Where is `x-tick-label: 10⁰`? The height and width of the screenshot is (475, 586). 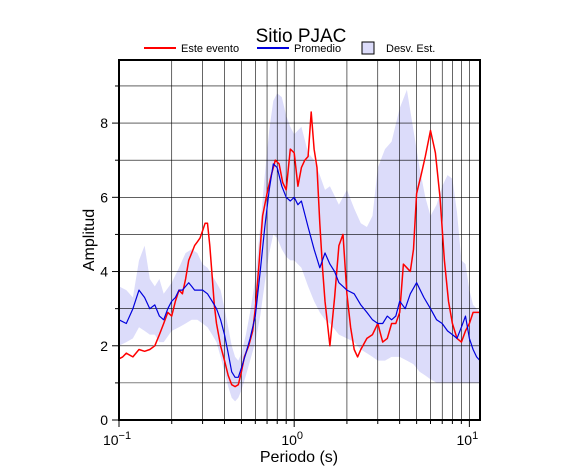 x-tick-label: 10⁰ is located at coordinates (292, 439).